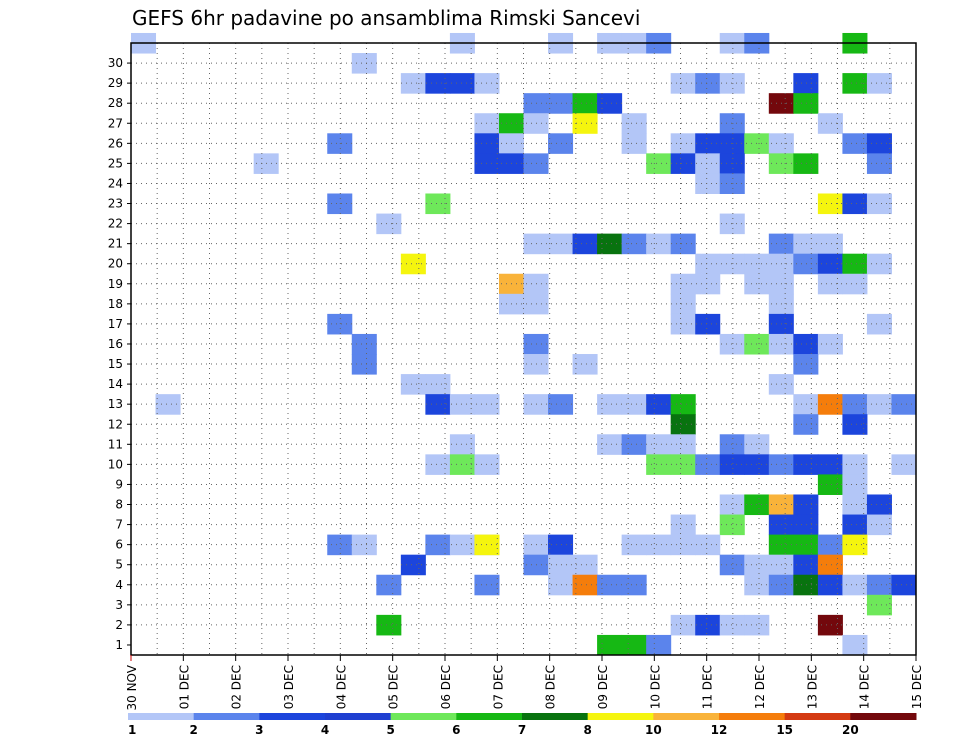 The width and height of the screenshot is (960, 742). Describe the element at coordinates (115, 224) in the screenshot. I see `y-tick-label: 22` at that location.